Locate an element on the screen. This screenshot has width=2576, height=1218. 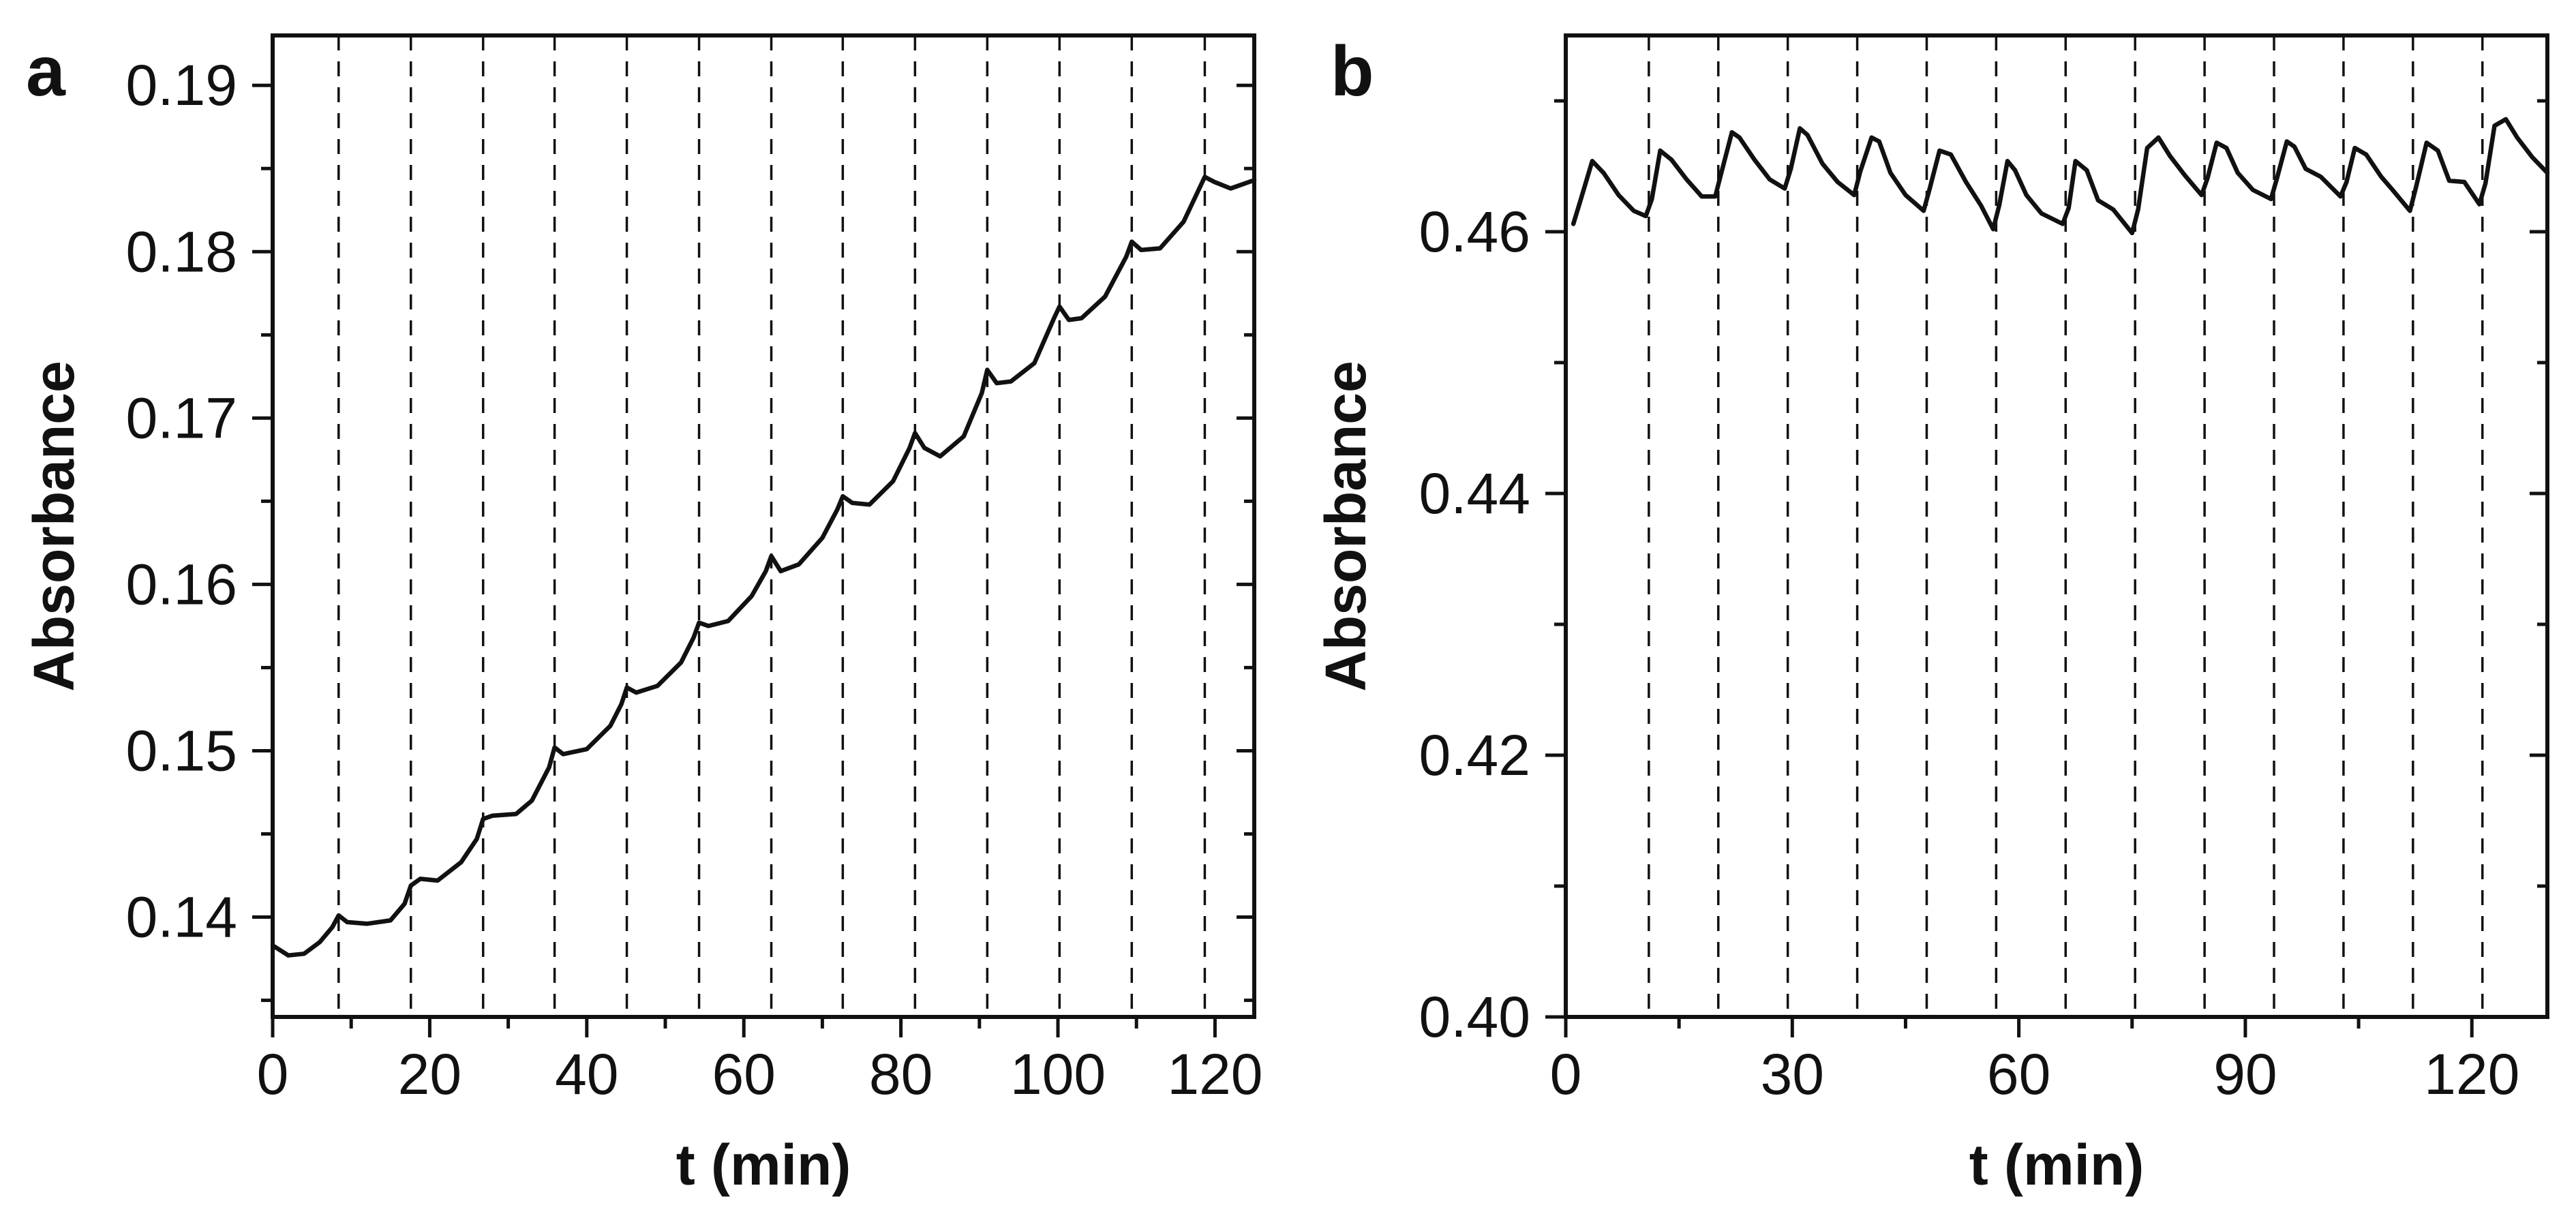
panel-b-x-axis-title: t (min) is located at coordinates (2057, 1165).